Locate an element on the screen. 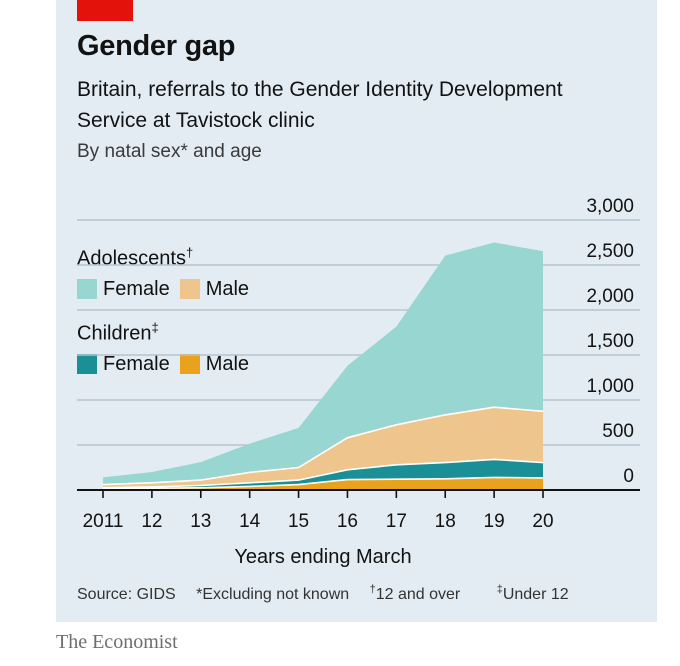 This screenshot has width=680, height=666. legend-item-child-male: Male is located at coordinates (214, 364).